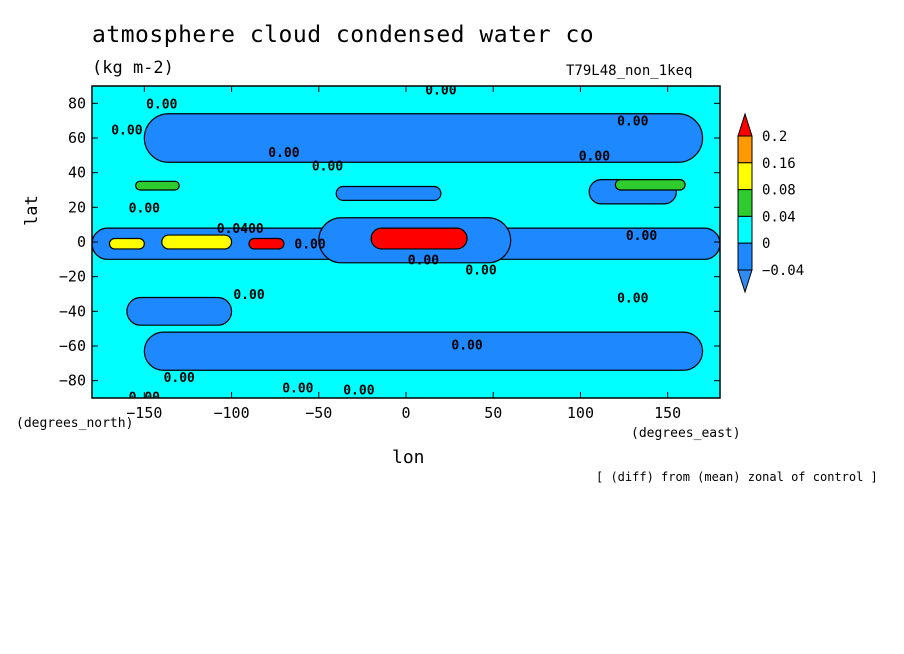 Image resolution: width=904 pixels, height=654 pixels. Describe the element at coordinates (667, 413) in the screenshot. I see `x-tick-label: 150` at that location.